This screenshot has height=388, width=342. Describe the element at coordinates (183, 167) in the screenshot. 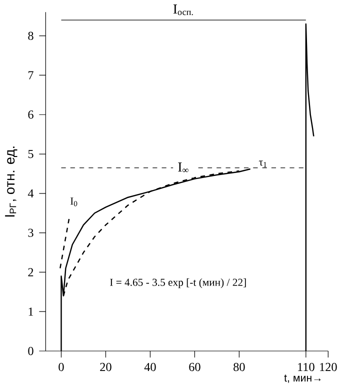

I see `ref-line-label: I$_{∞}$` at that location.